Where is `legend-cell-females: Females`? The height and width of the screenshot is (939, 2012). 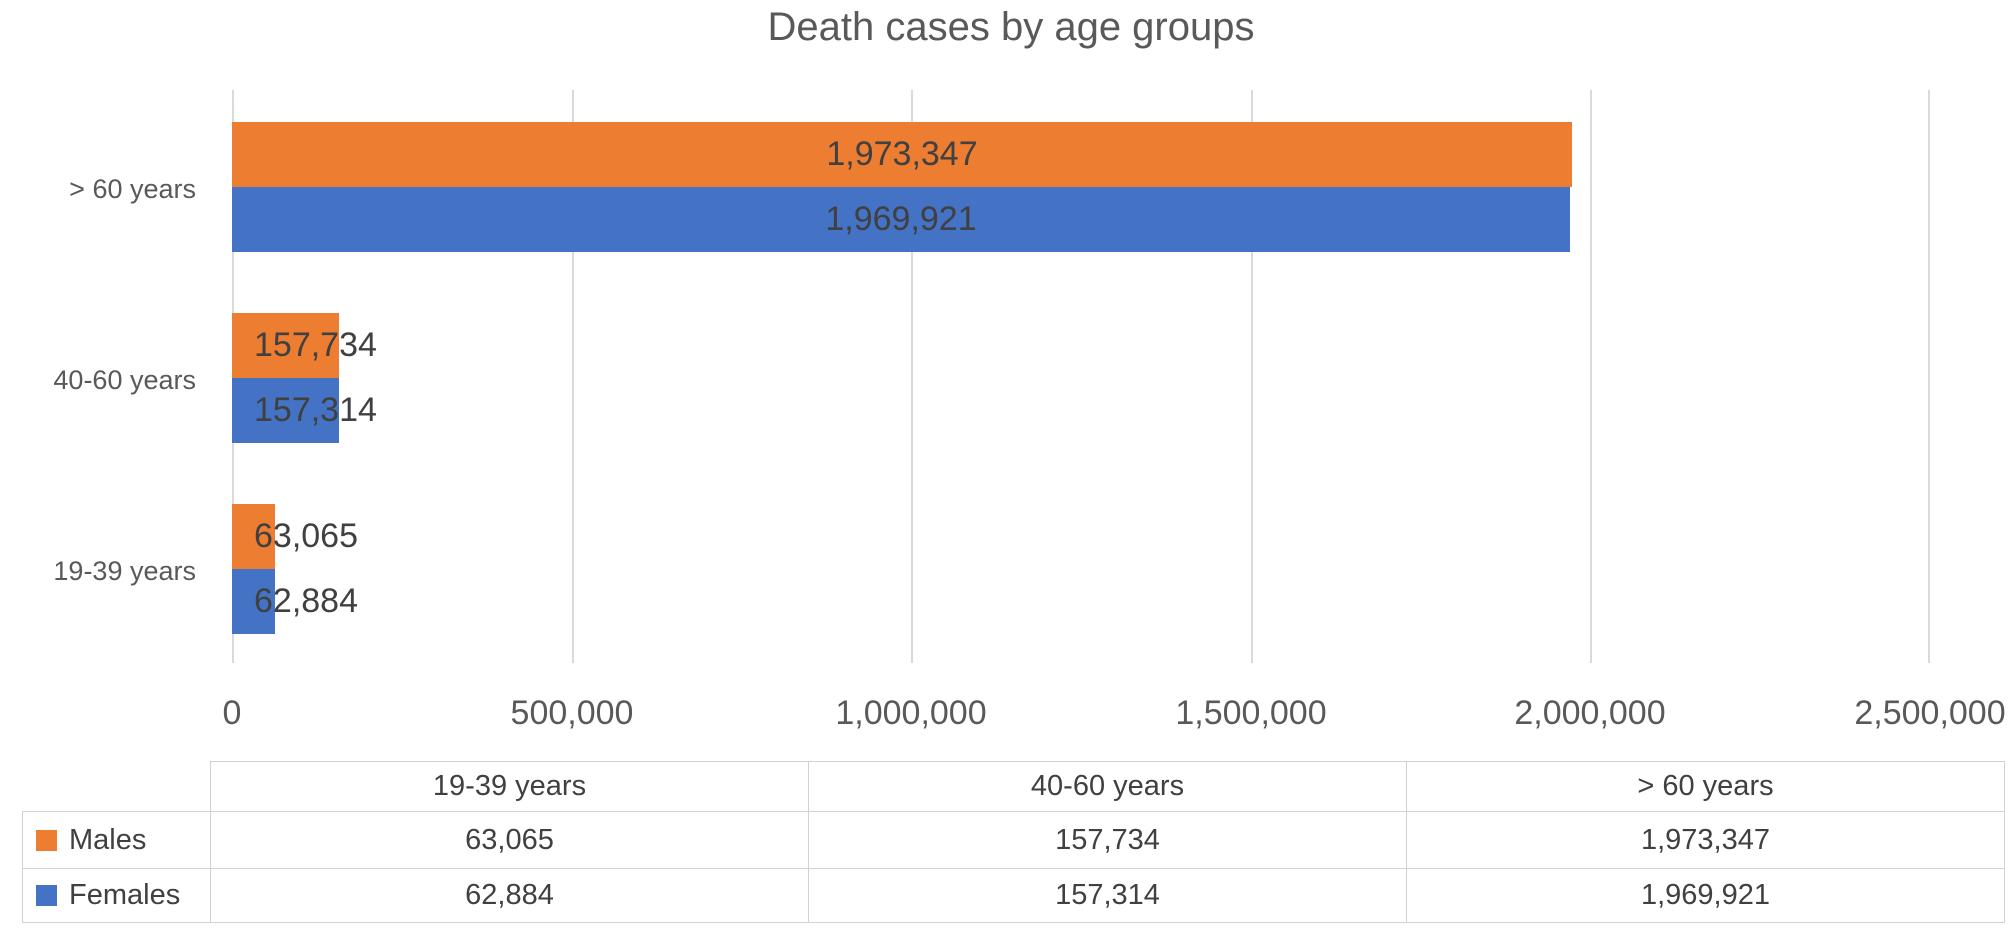 legend-cell-females: Females is located at coordinates (116, 895).